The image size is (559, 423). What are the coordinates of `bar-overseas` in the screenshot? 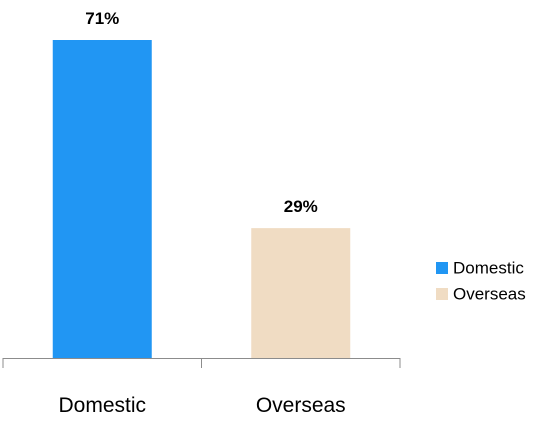 It's located at (301, 293).